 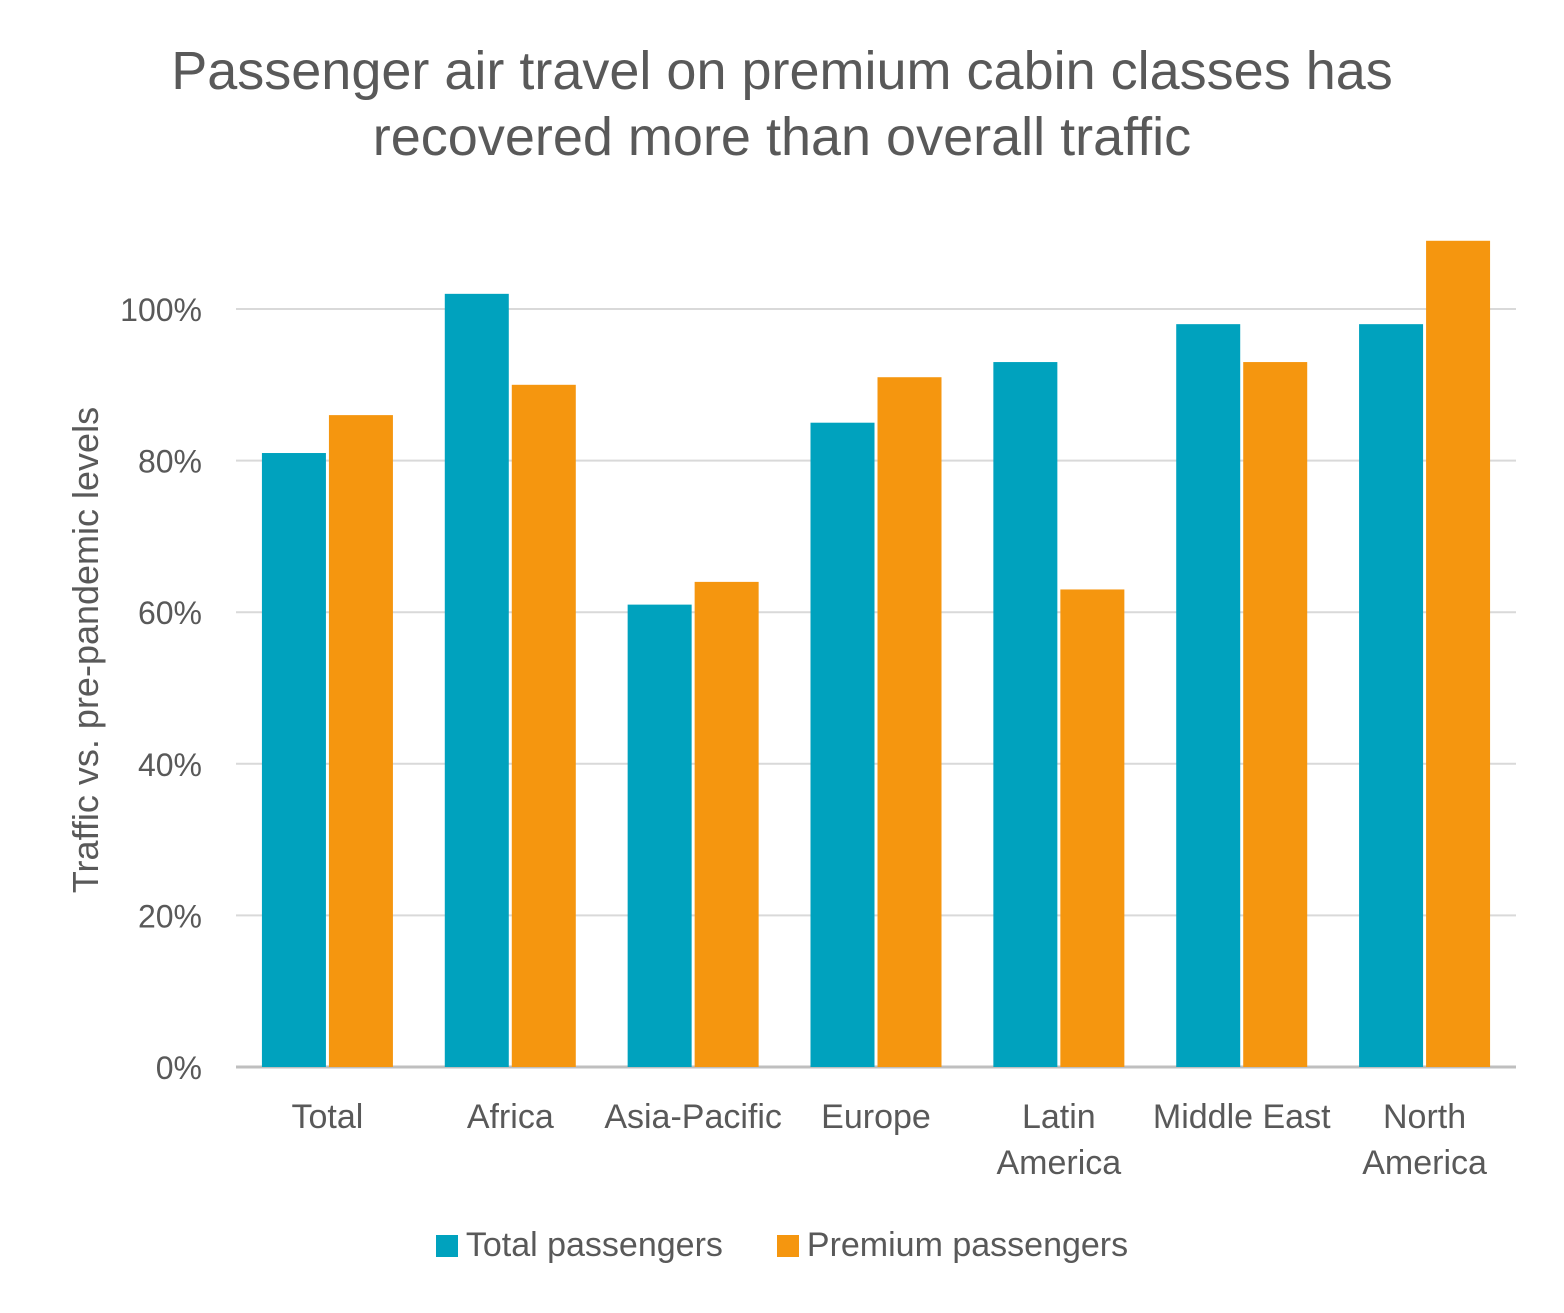 I want to click on legend-swatch-premium, so click(x=787, y=1245).